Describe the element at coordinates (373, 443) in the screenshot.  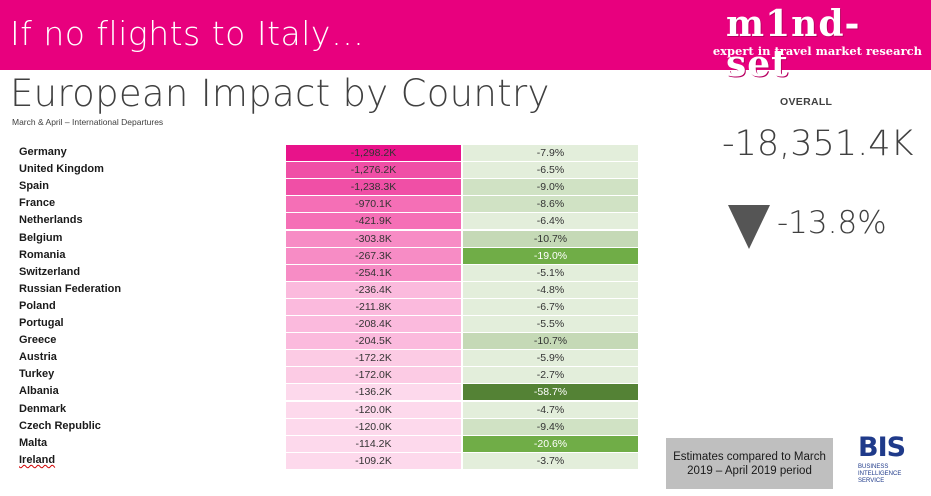
I see `departures-cell: -114.2K` at that location.